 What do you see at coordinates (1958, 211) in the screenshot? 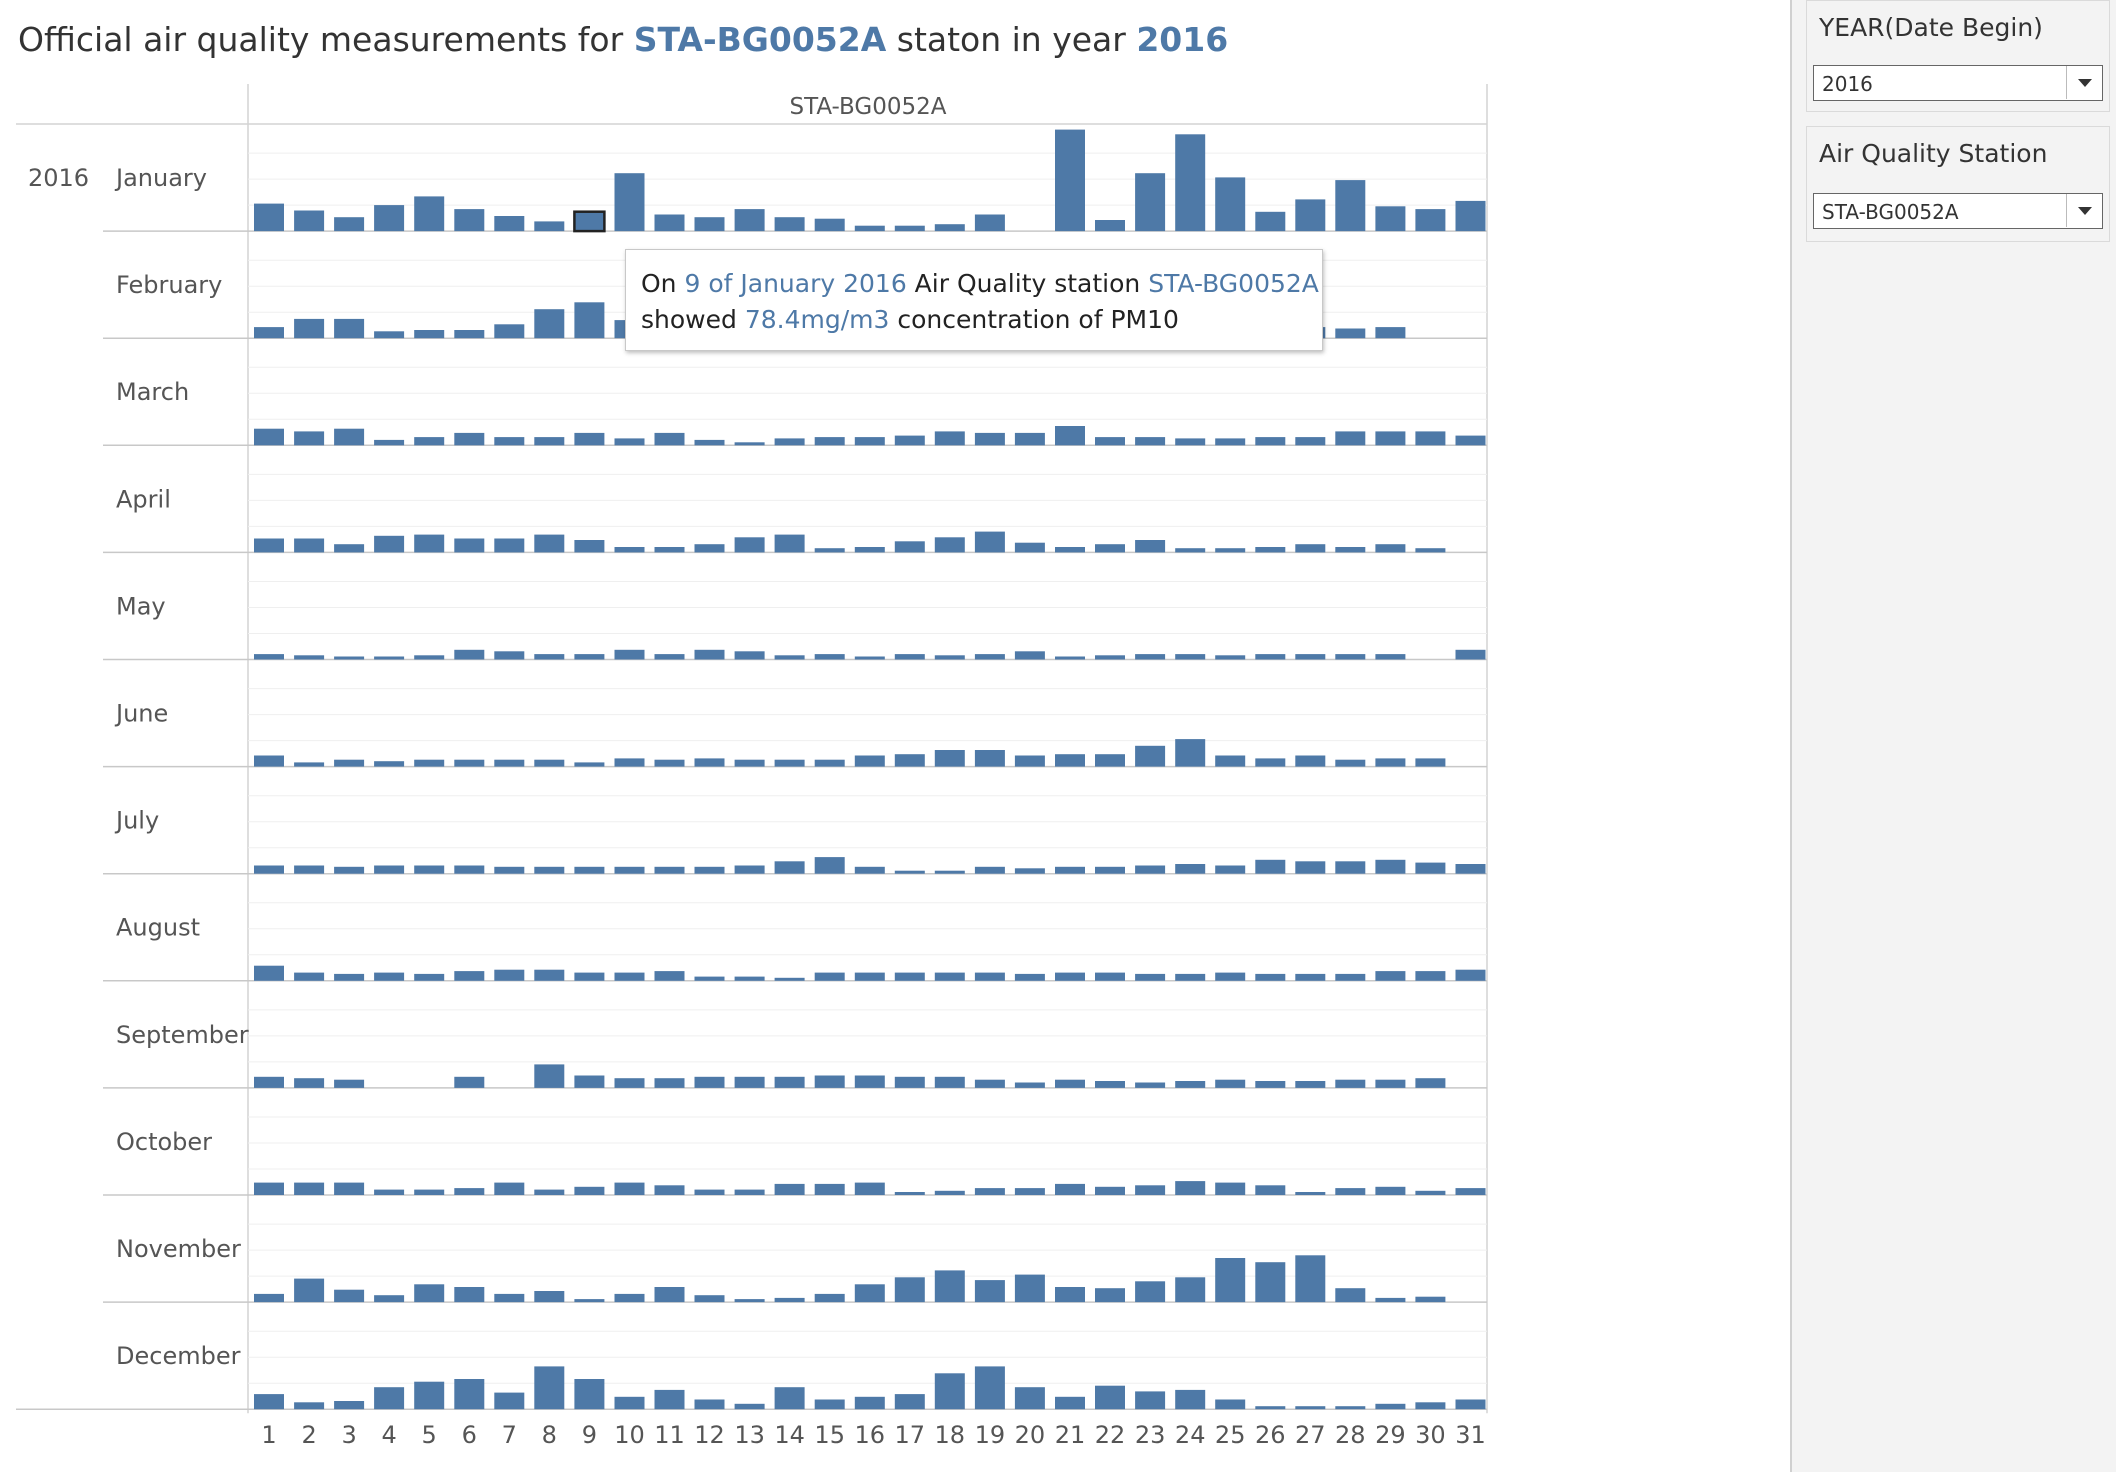
I see `station-select: STA-BG0052A` at bounding box center [1958, 211].